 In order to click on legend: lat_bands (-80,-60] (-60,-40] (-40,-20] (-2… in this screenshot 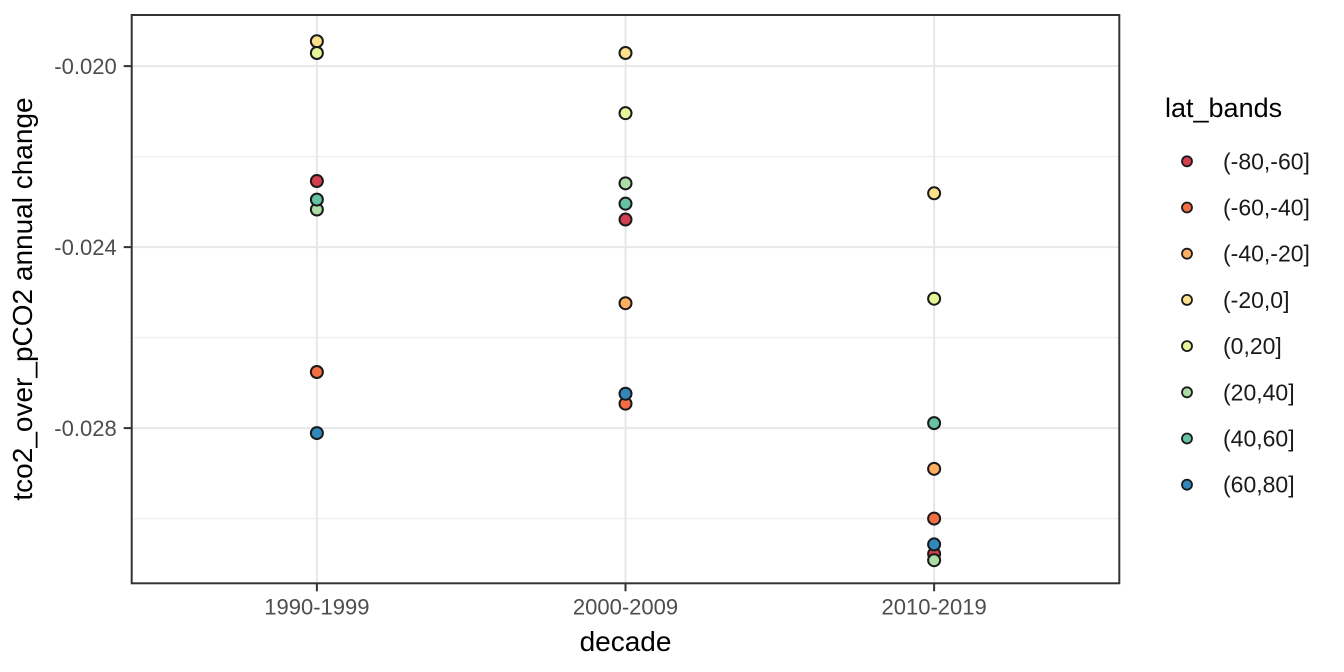, I will do `click(1237, 295)`.